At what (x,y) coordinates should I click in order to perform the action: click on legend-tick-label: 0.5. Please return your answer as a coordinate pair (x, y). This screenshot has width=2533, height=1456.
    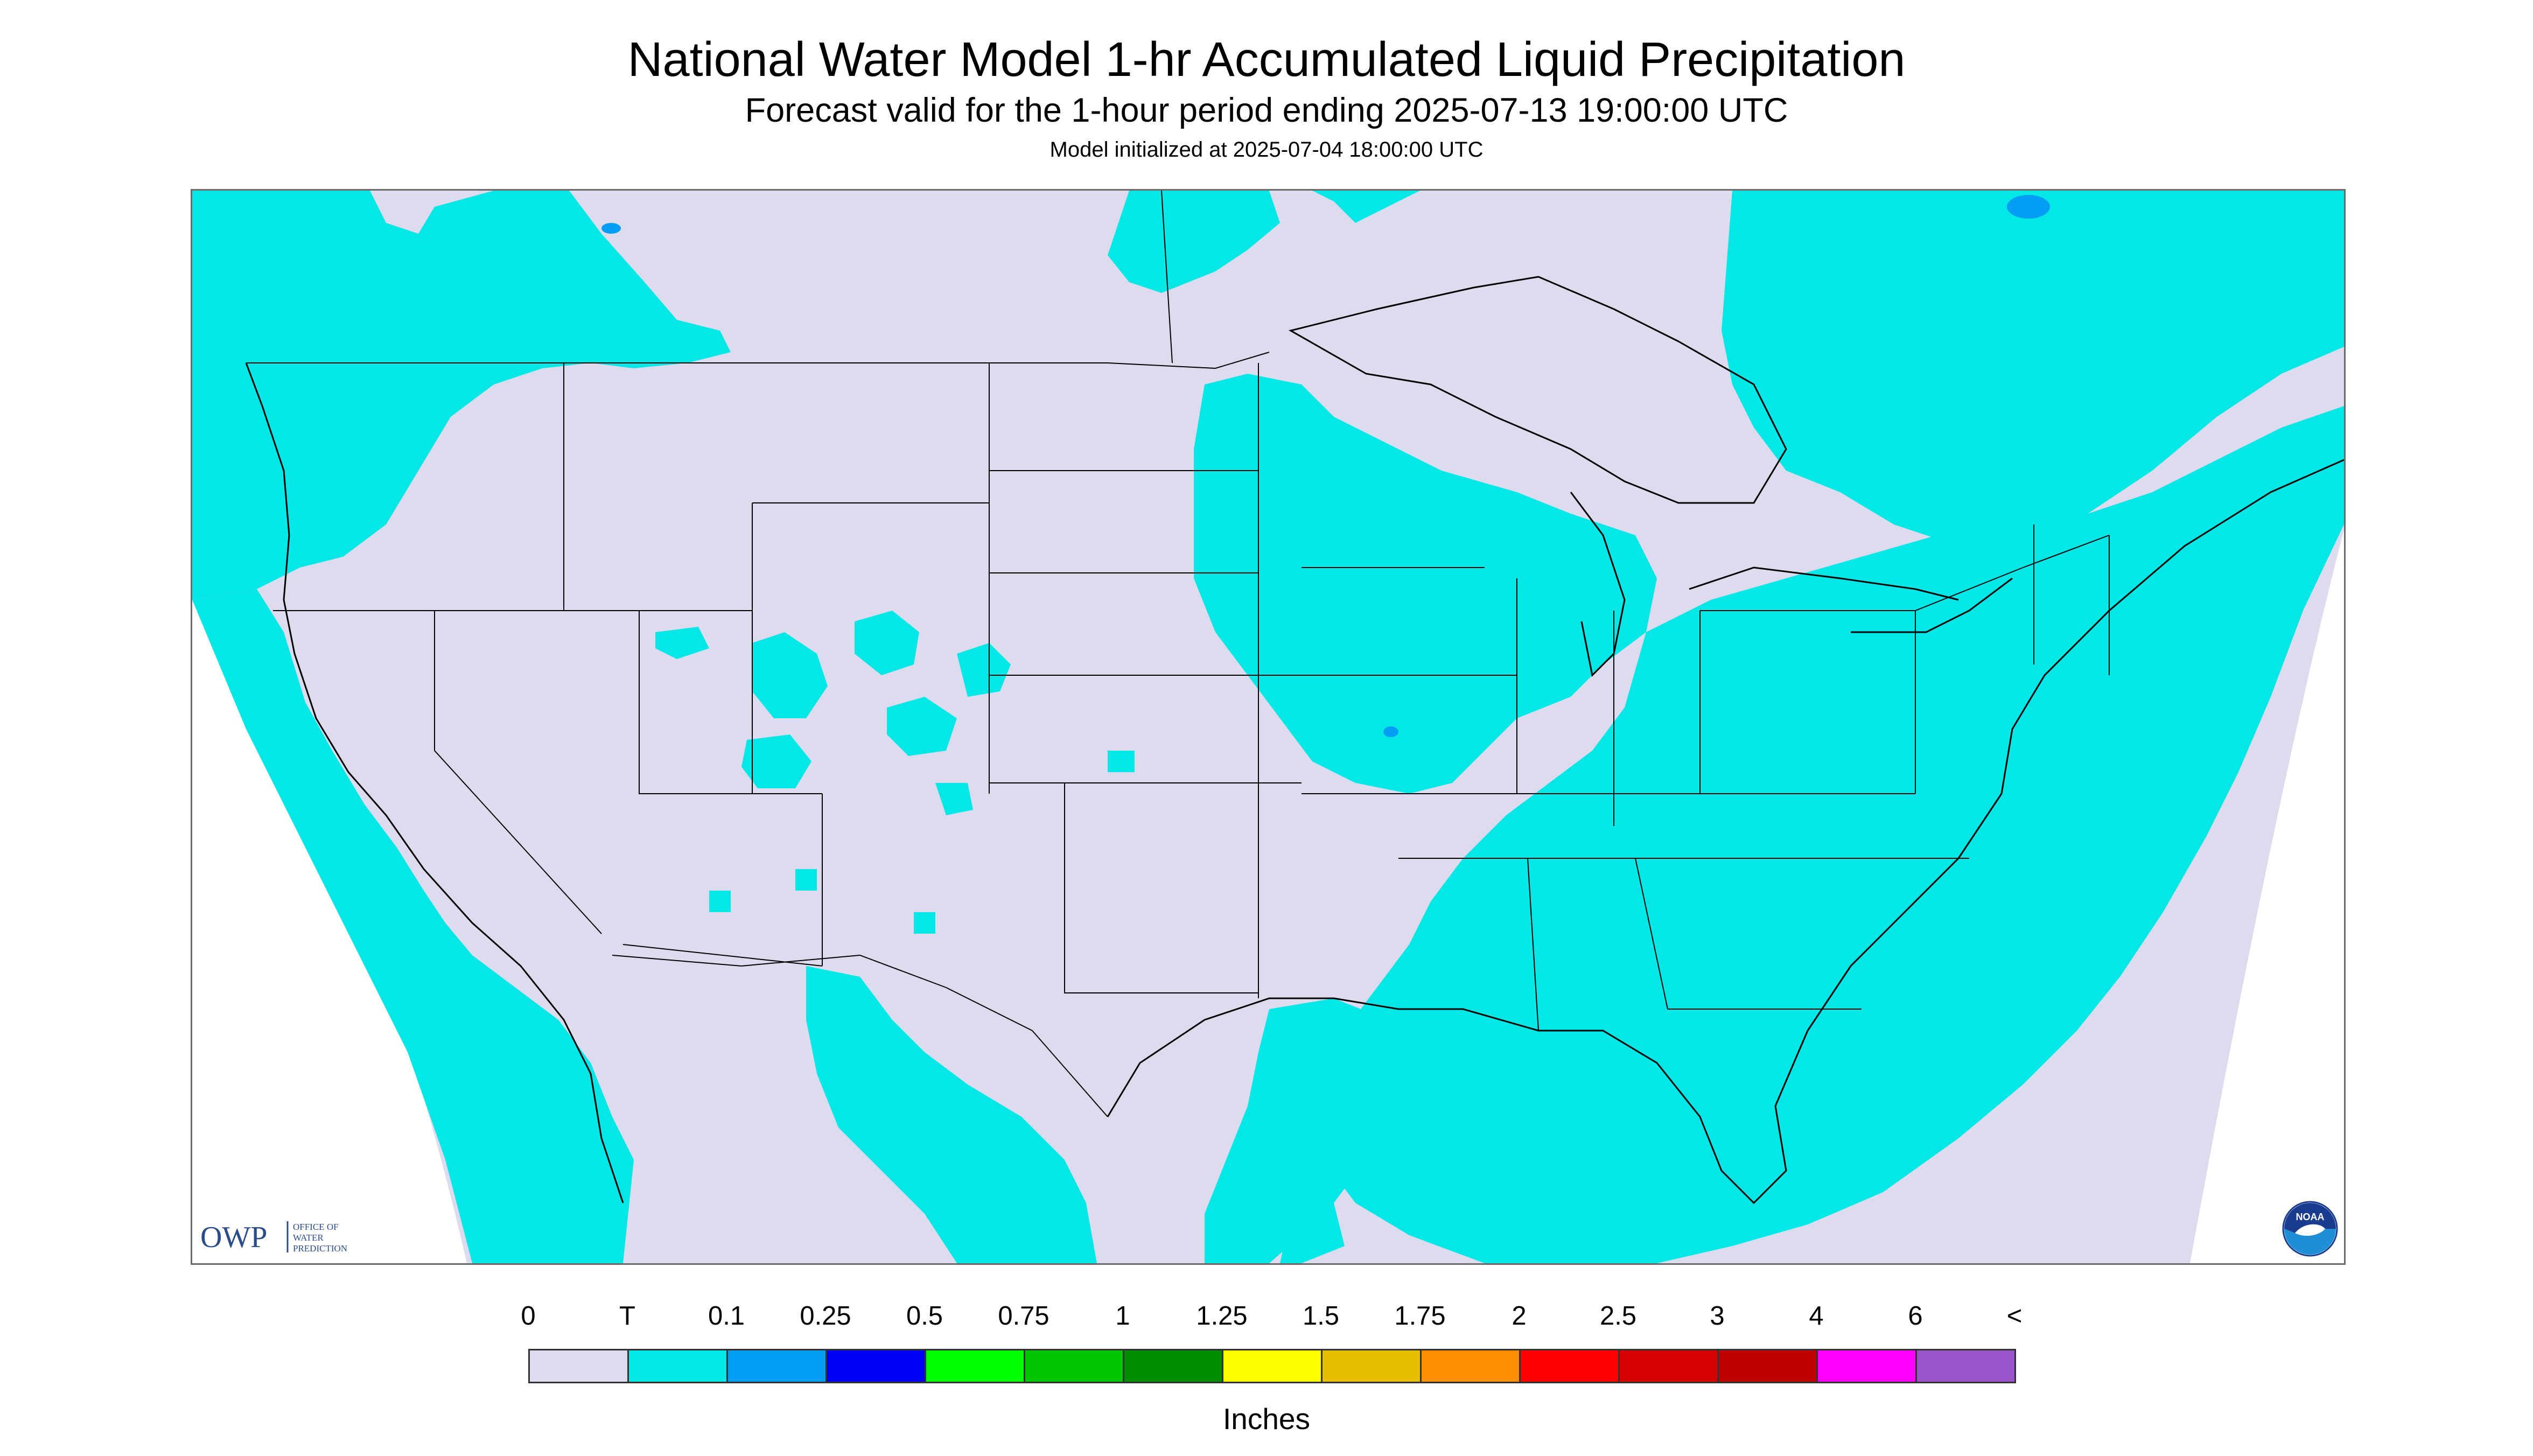
    Looking at the image, I should click on (924, 1316).